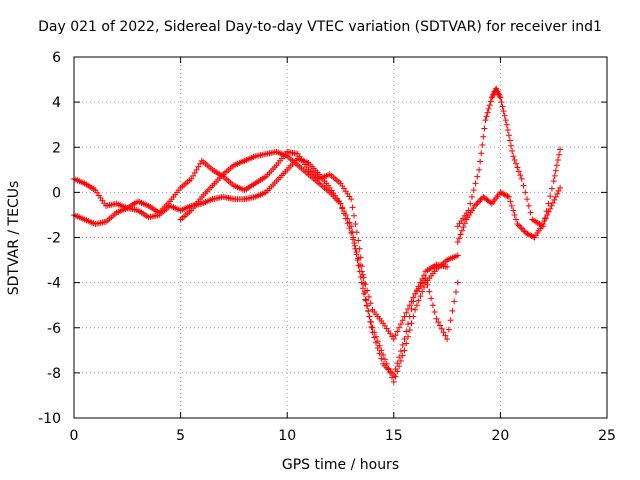 The image size is (640, 480). I want to click on series-track-e, so click(509, 215).